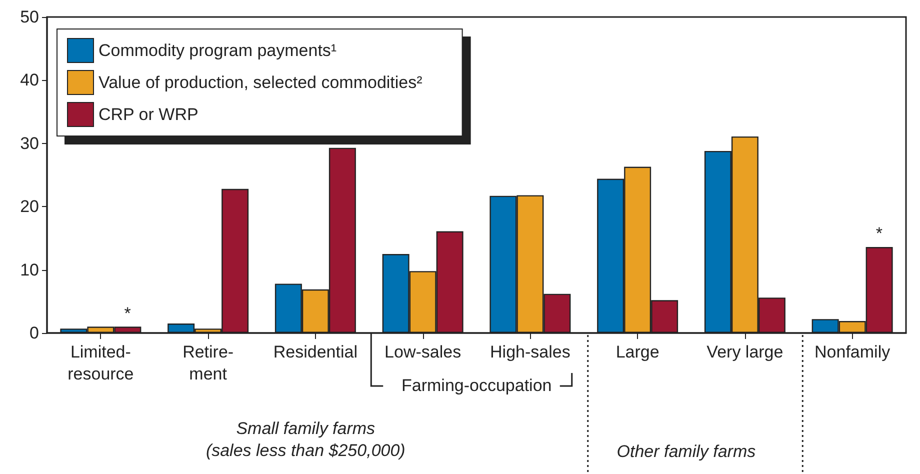 The height and width of the screenshot is (474, 920). I want to click on x-tick-label: Low-sales, so click(423, 352).